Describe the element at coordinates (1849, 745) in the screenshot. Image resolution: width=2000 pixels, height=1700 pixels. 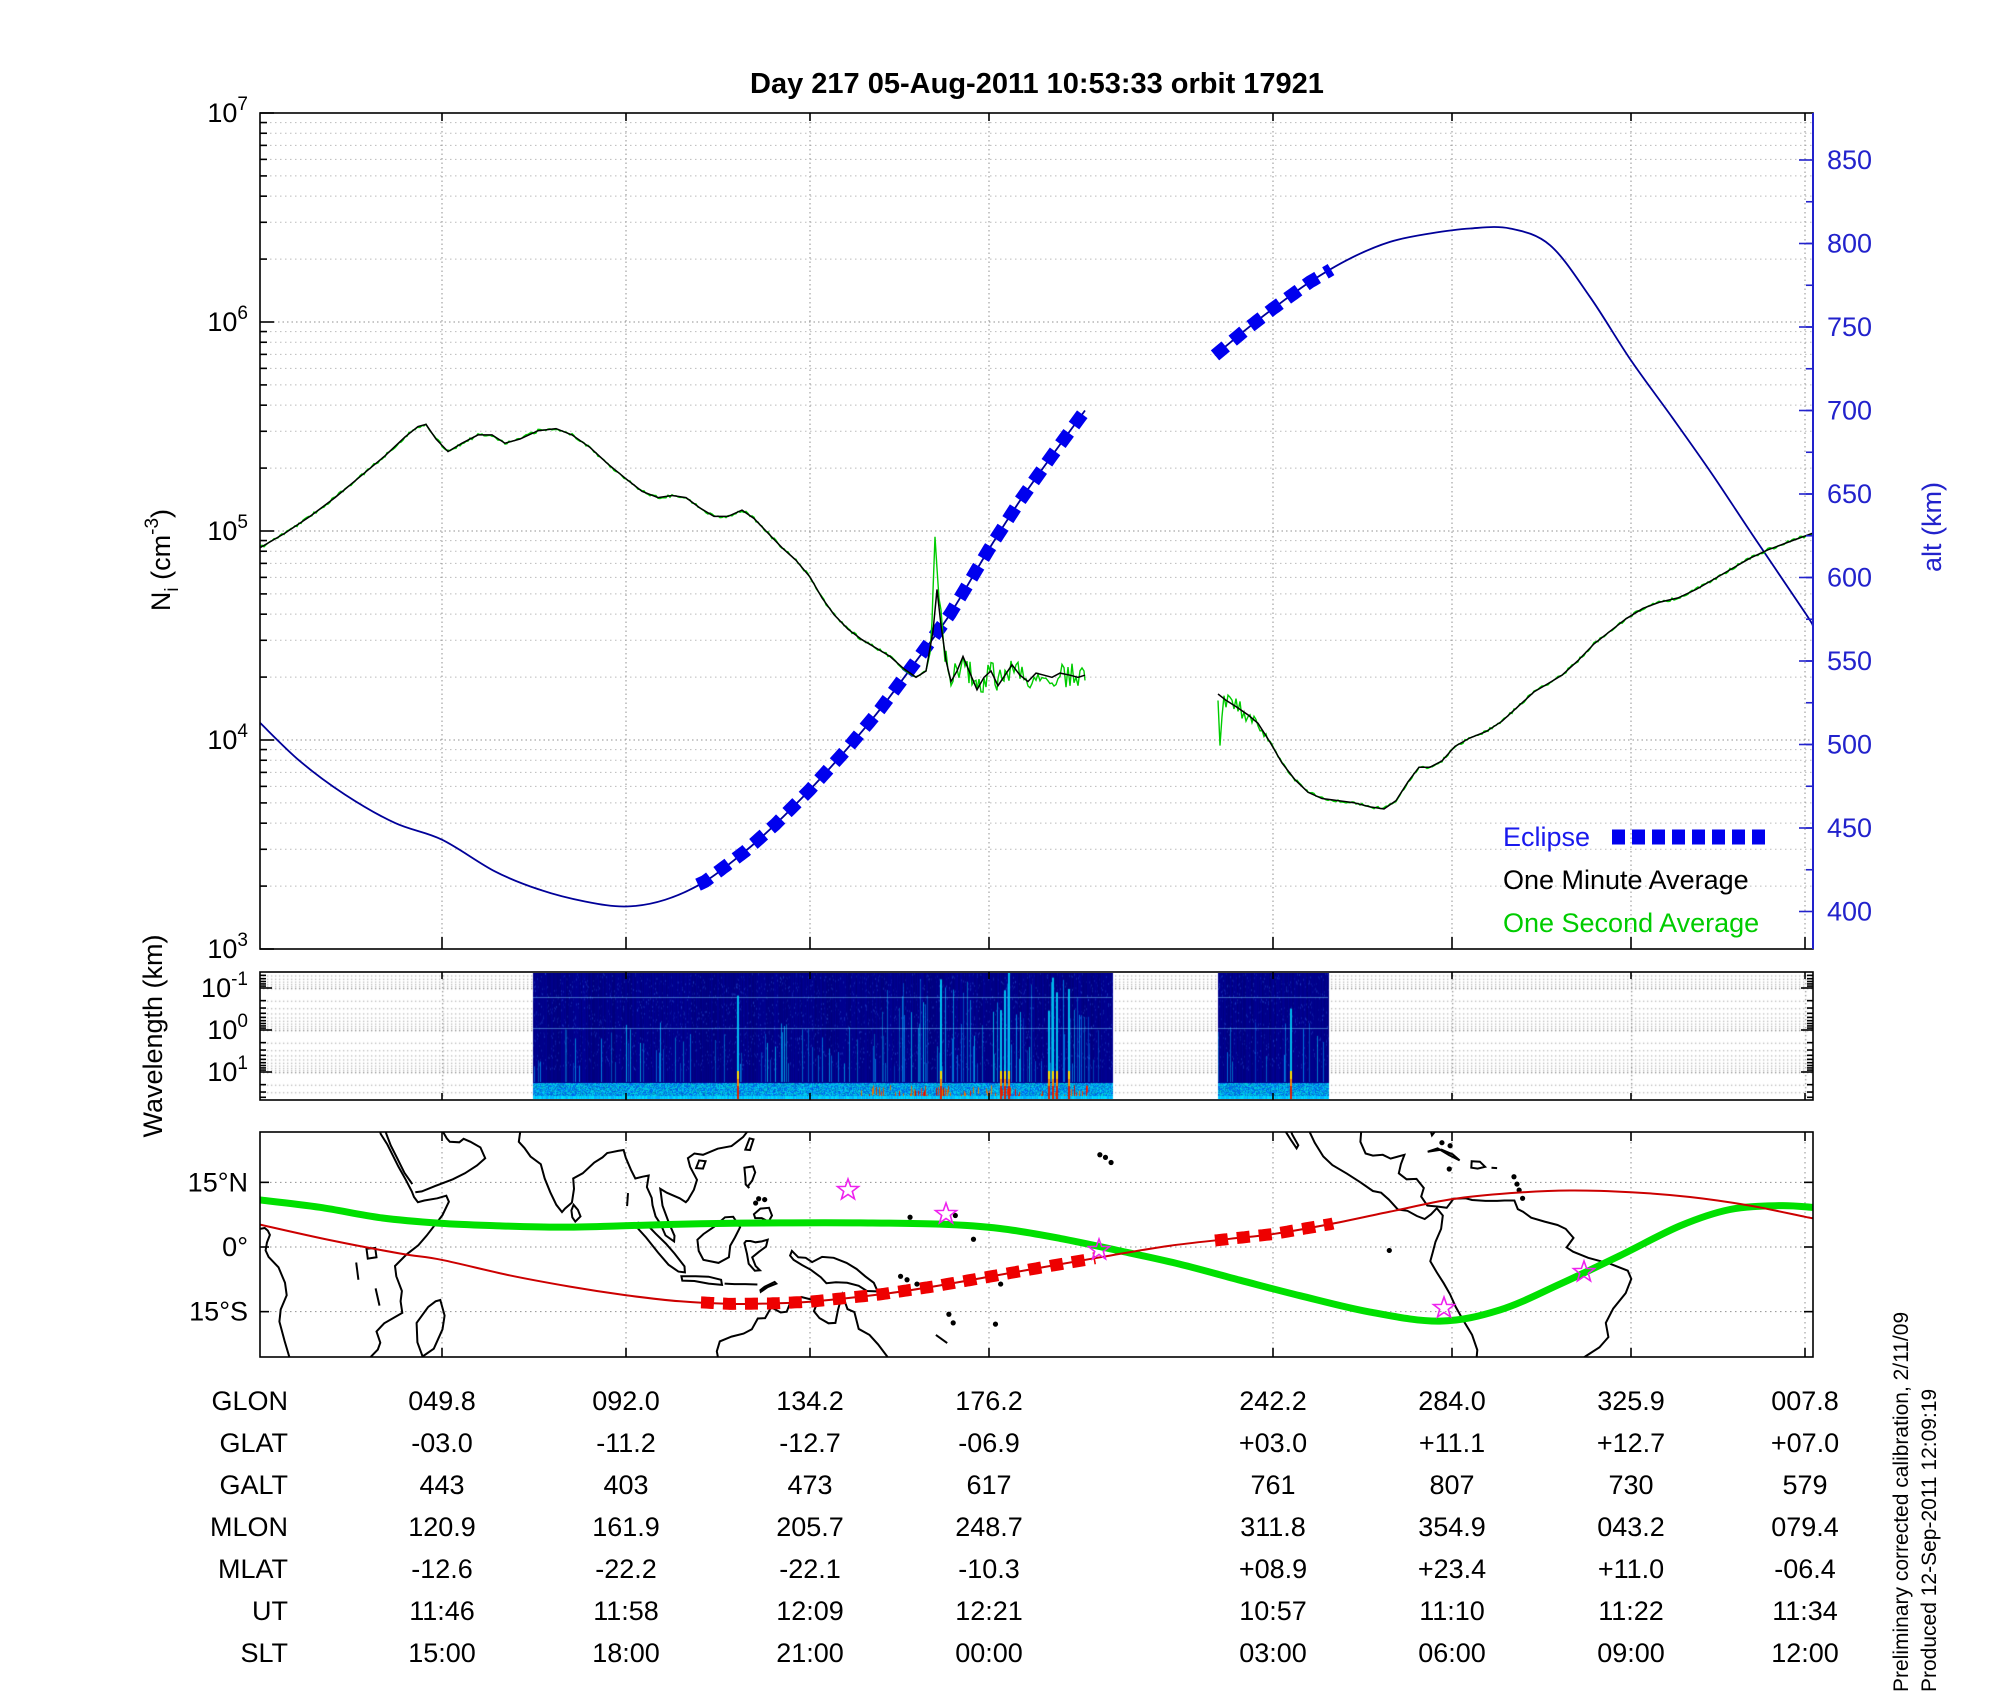
I see `alt-tick-label: 500` at that location.